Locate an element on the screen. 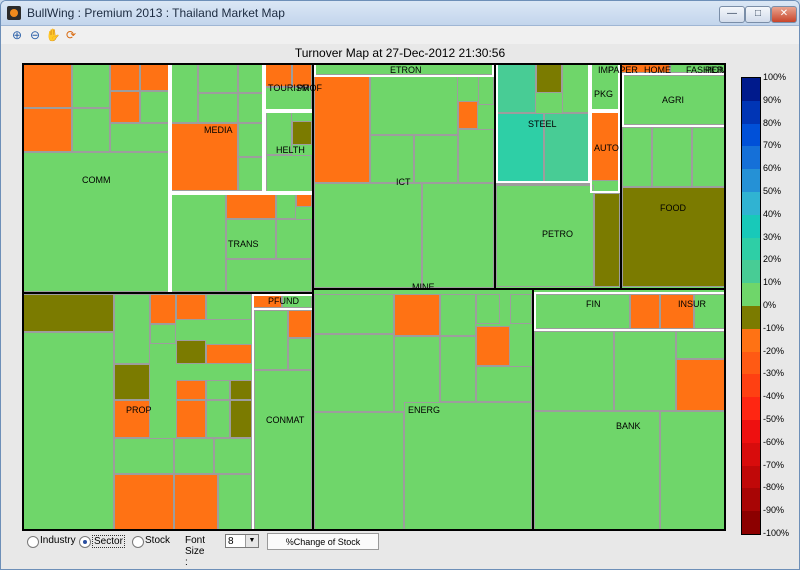  sector-radio-label: Sector is located at coordinates (108, 541).